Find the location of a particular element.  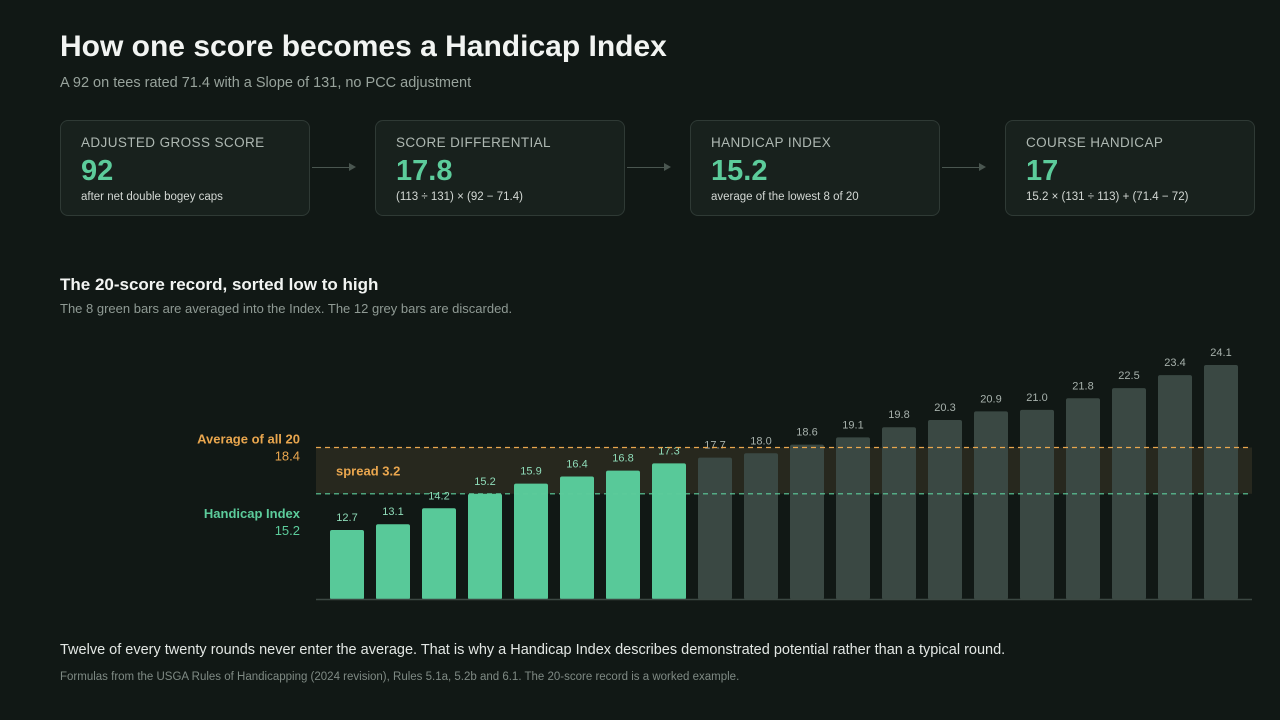

card-label: SCORE DIFFERENTIAL is located at coordinates (473, 142).